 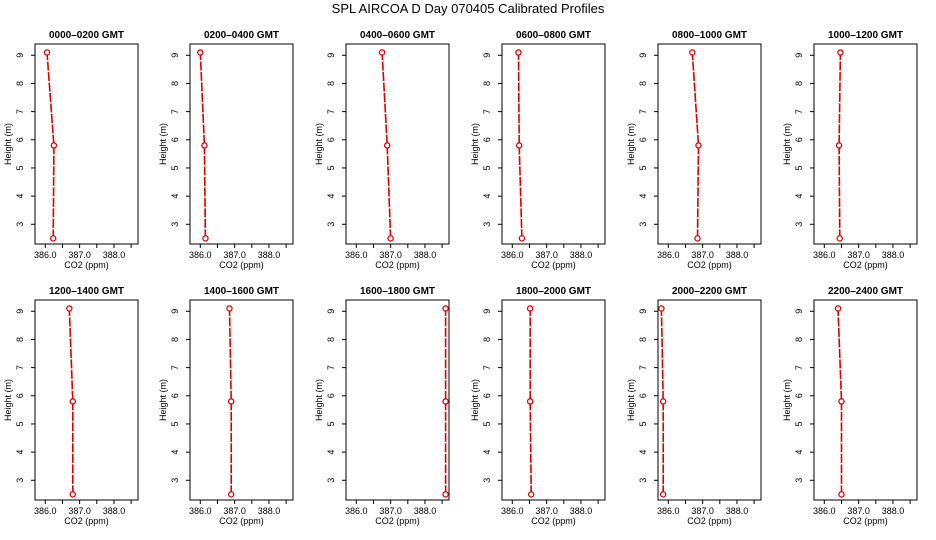 What do you see at coordinates (397, 291) in the screenshot?
I see `panel-title: 1600–1800 GMT` at bounding box center [397, 291].